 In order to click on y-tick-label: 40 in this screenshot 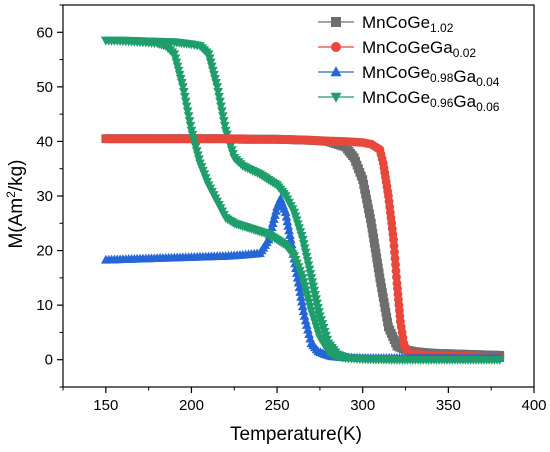, I will do `click(44, 141)`.